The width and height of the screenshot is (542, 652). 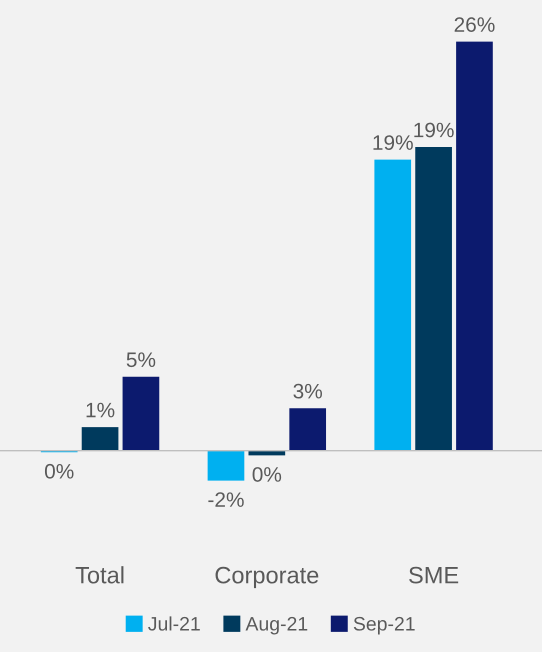 What do you see at coordinates (174, 623) in the screenshot?
I see `legend-label: Jul-21` at bounding box center [174, 623].